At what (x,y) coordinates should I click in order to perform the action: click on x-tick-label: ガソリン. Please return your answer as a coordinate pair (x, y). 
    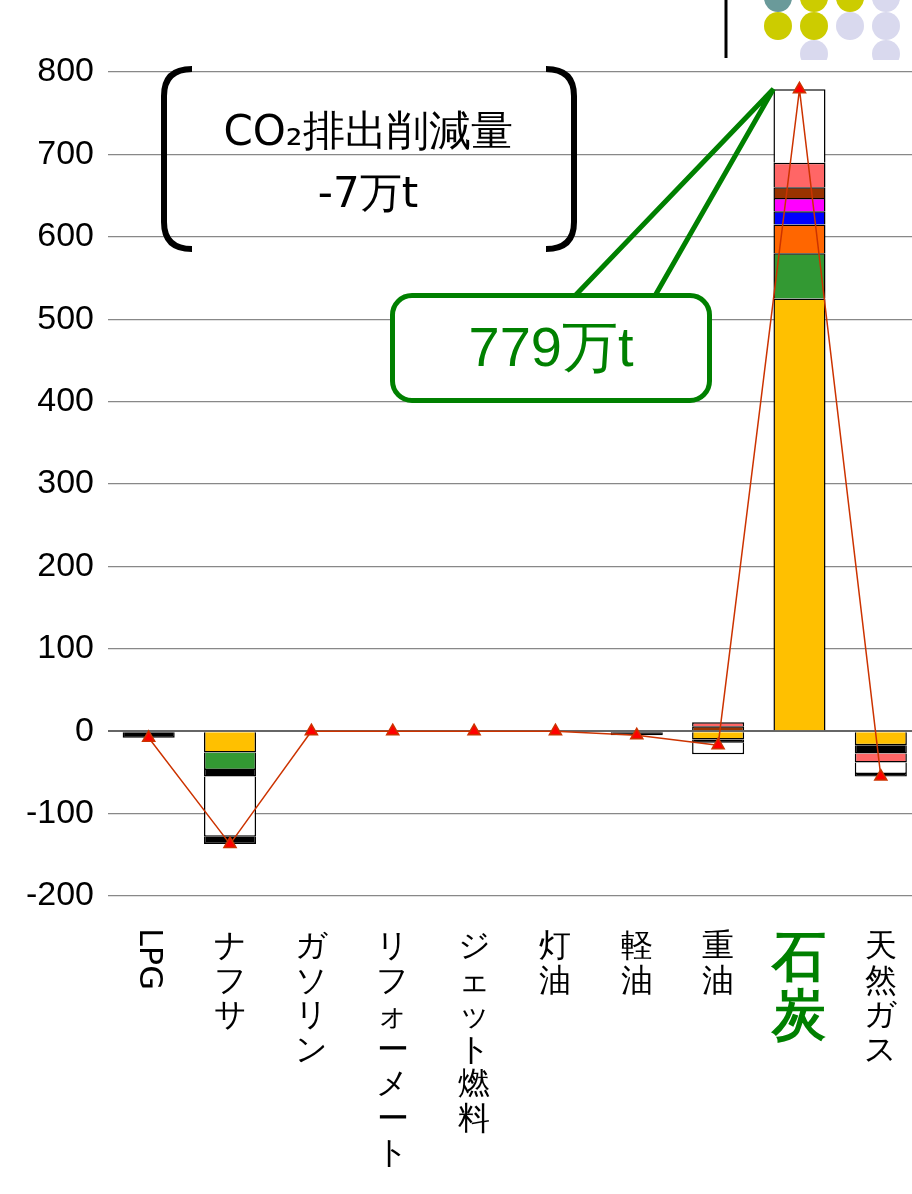
    Looking at the image, I should click on (311, 997).